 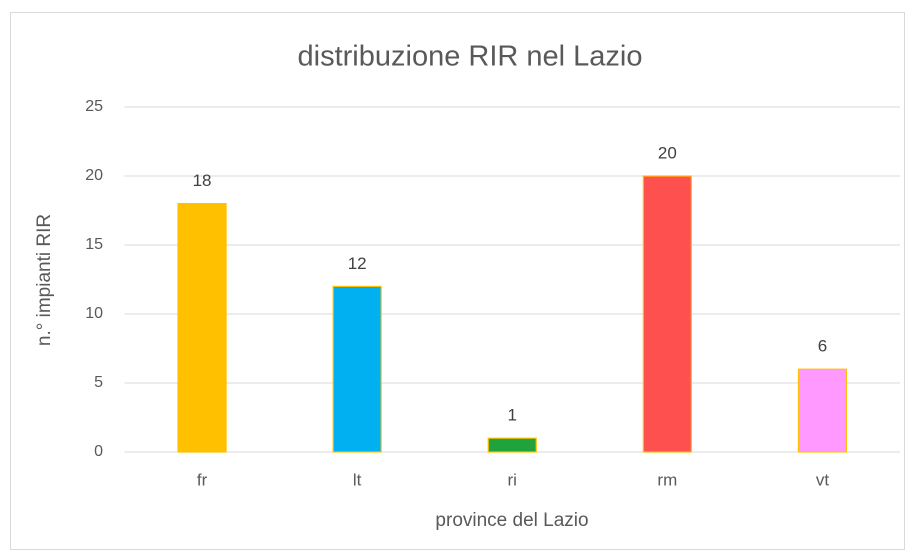 What do you see at coordinates (823, 479) in the screenshot?
I see `x-tick-label: vt` at bounding box center [823, 479].